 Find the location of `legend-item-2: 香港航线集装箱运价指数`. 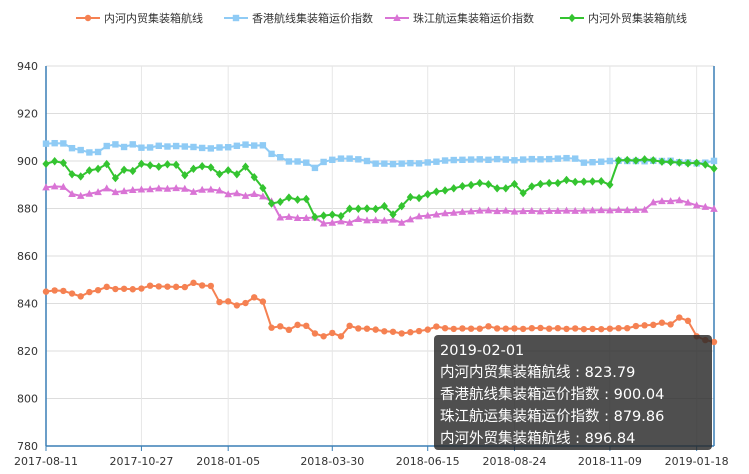

legend-item-2: 香港航线集装箱运价指数 is located at coordinates (298, 18).